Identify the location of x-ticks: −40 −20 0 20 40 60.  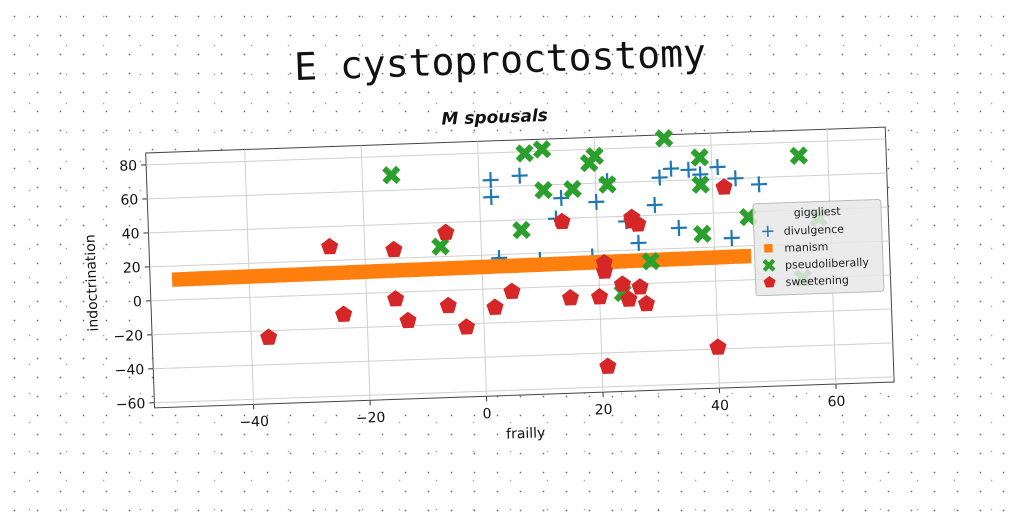
(542, 407).